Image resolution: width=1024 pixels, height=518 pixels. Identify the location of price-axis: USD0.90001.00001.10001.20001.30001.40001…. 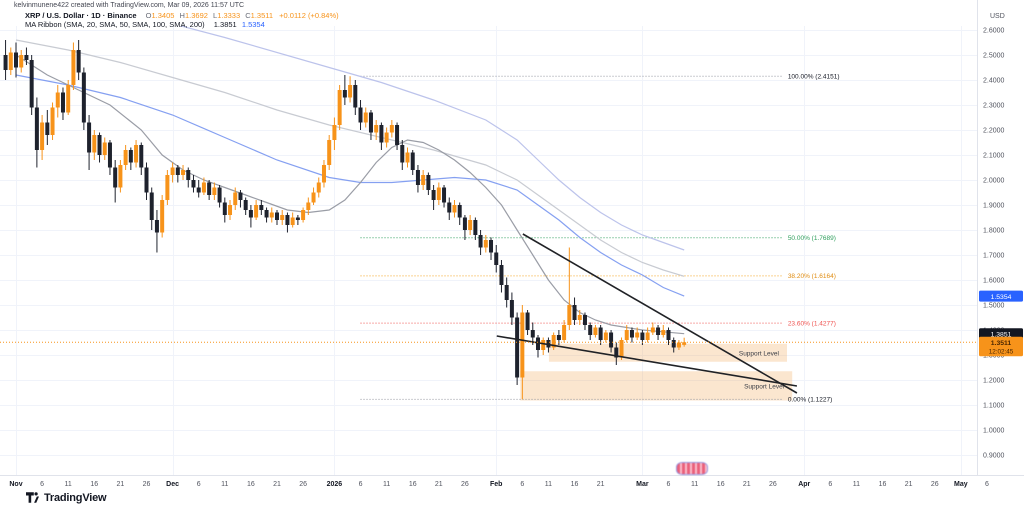
(1000, 237).